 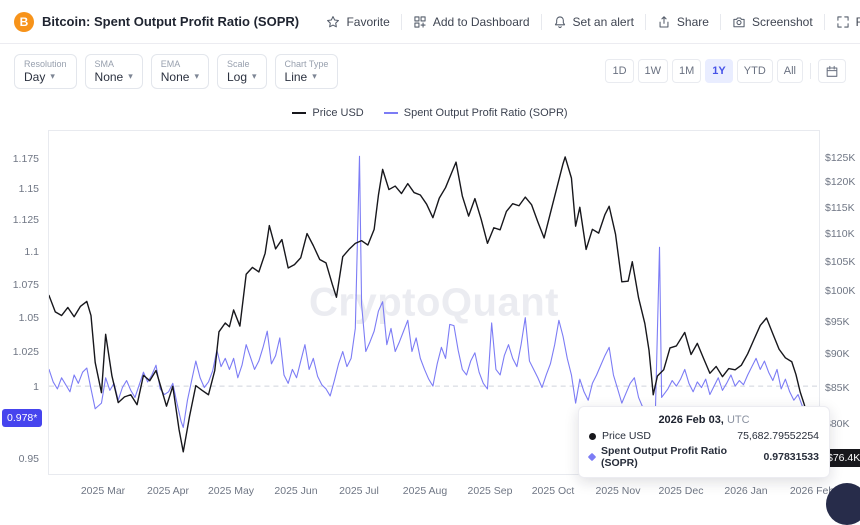 I want to click on y-axis-right-tick: $100K, so click(x=840, y=291).